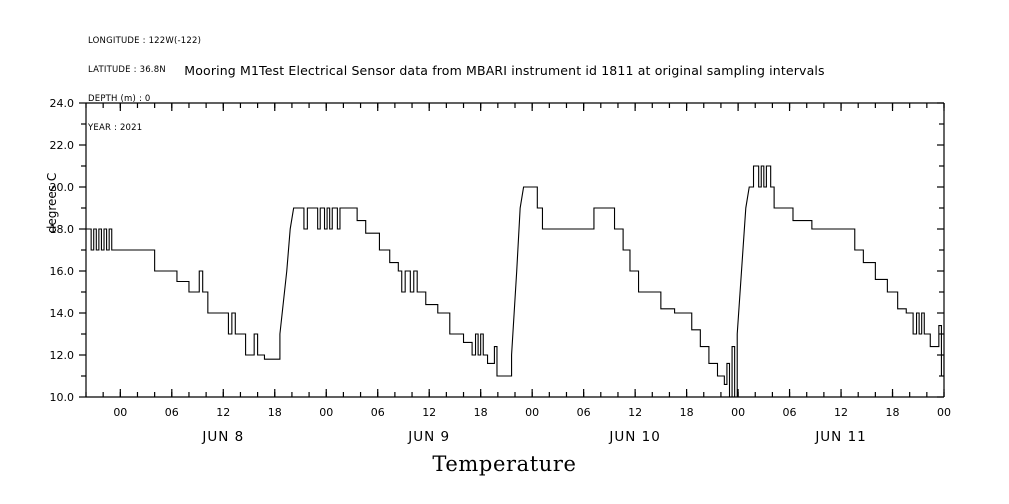 The image size is (1009, 504). I want to click on bottom-variable-label: Temperature, so click(504, 464).